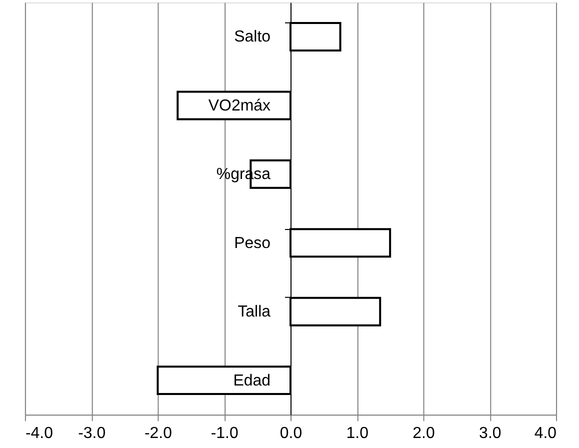 The width and height of the screenshot is (579, 448). Describe the element at coordinates (423, 433) in the screenshot. I see `x-tick-label: 2.0` at that location.